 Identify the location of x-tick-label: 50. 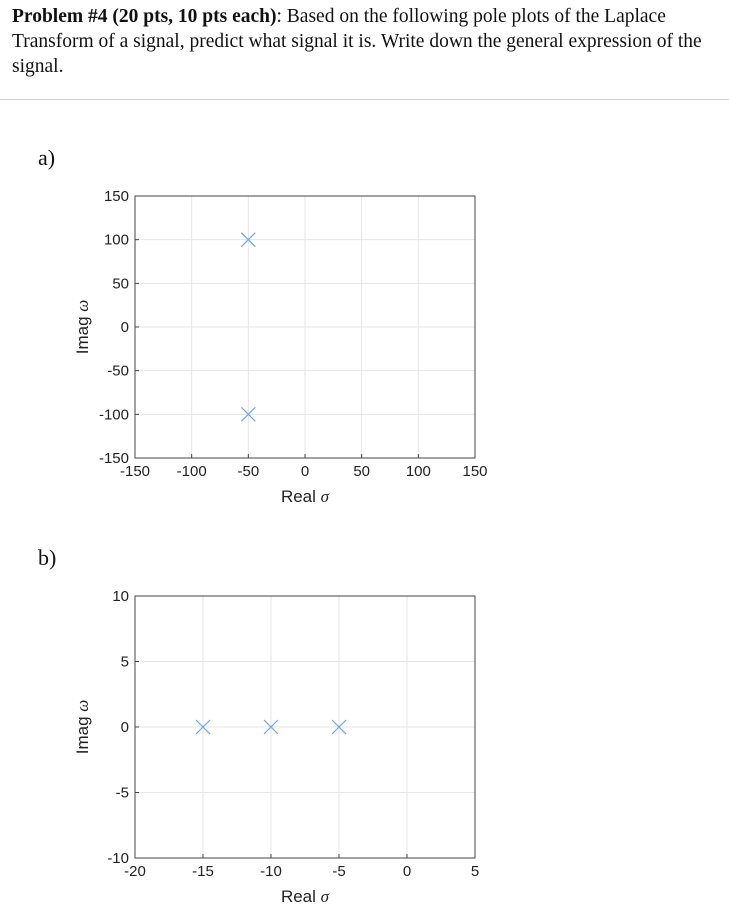
(361, 471).